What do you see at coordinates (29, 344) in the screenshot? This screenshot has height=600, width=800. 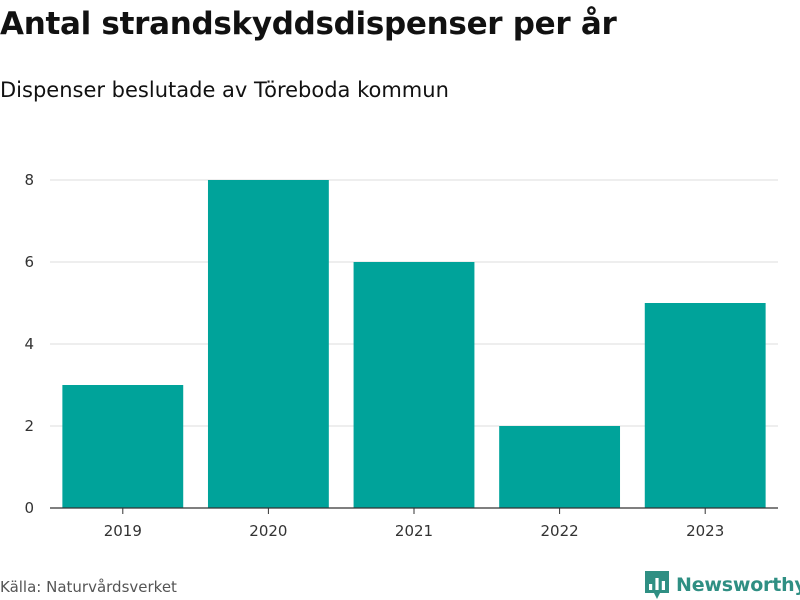 I see `y-tick-label: 4` at bounding box center [29, 344].